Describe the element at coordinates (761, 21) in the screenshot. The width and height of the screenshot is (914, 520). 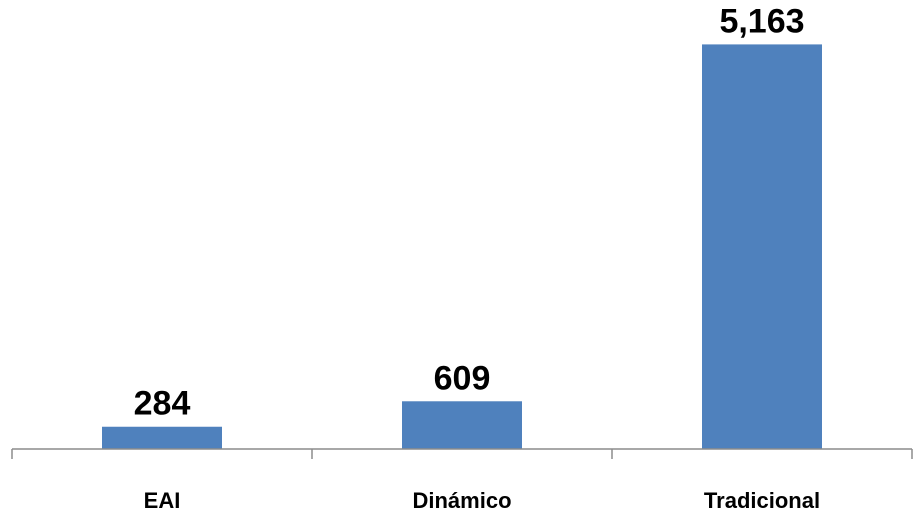
I see `bar-value-label: 5,163` at that location.